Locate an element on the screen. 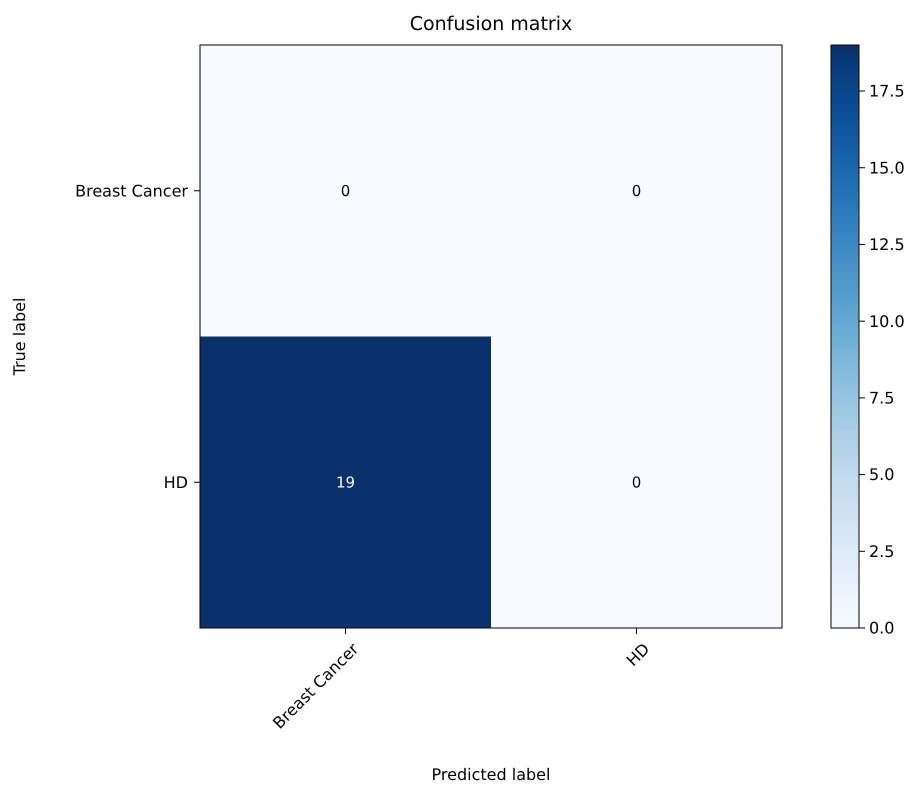 This screenshot has height=785, width=918. color-bar-label: 12.5 is located at coordinates (887, 244).